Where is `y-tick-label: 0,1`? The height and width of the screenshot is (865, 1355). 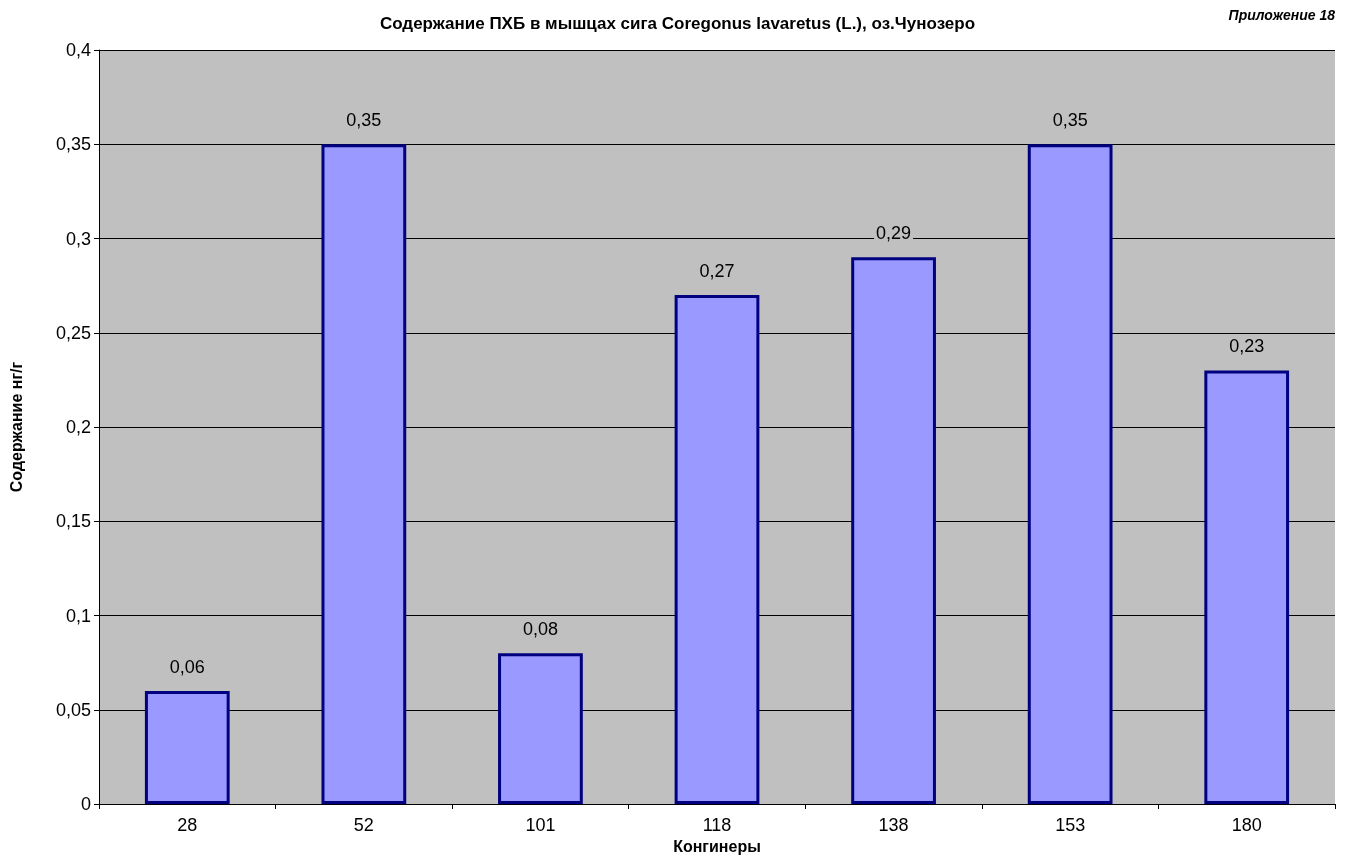 y-tick-label: 0,1 is located at coordinates (78, 615).